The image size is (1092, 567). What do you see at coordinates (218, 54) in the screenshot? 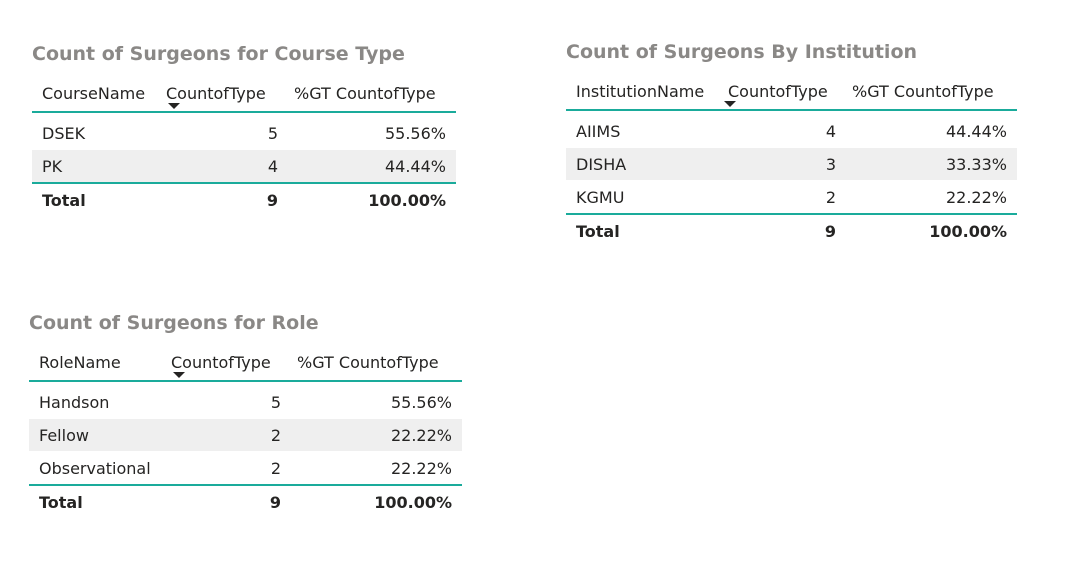
I see `visual-title-course-type: Count of Surgeons for Course Type` at bounding box center [218, 54].